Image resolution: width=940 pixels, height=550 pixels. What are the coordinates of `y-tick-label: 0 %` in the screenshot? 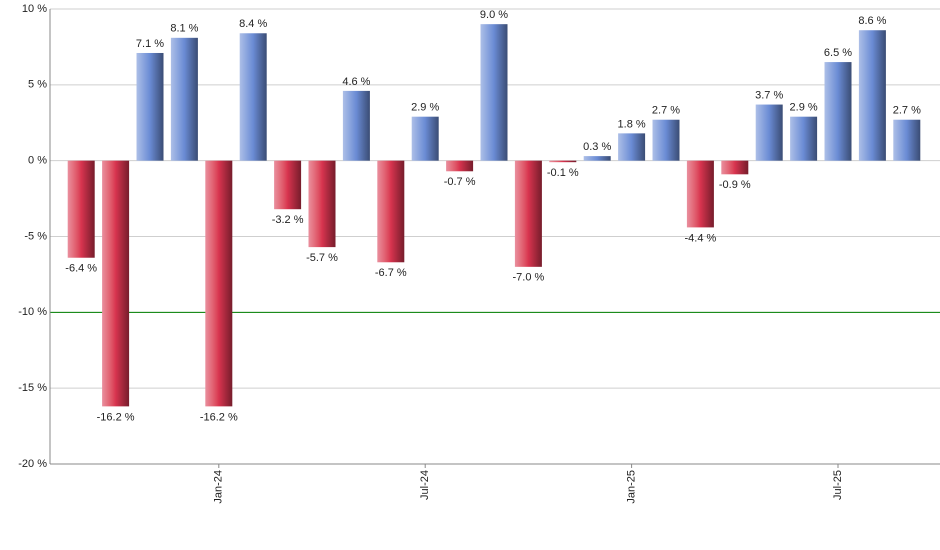 It's located at (37, 161).